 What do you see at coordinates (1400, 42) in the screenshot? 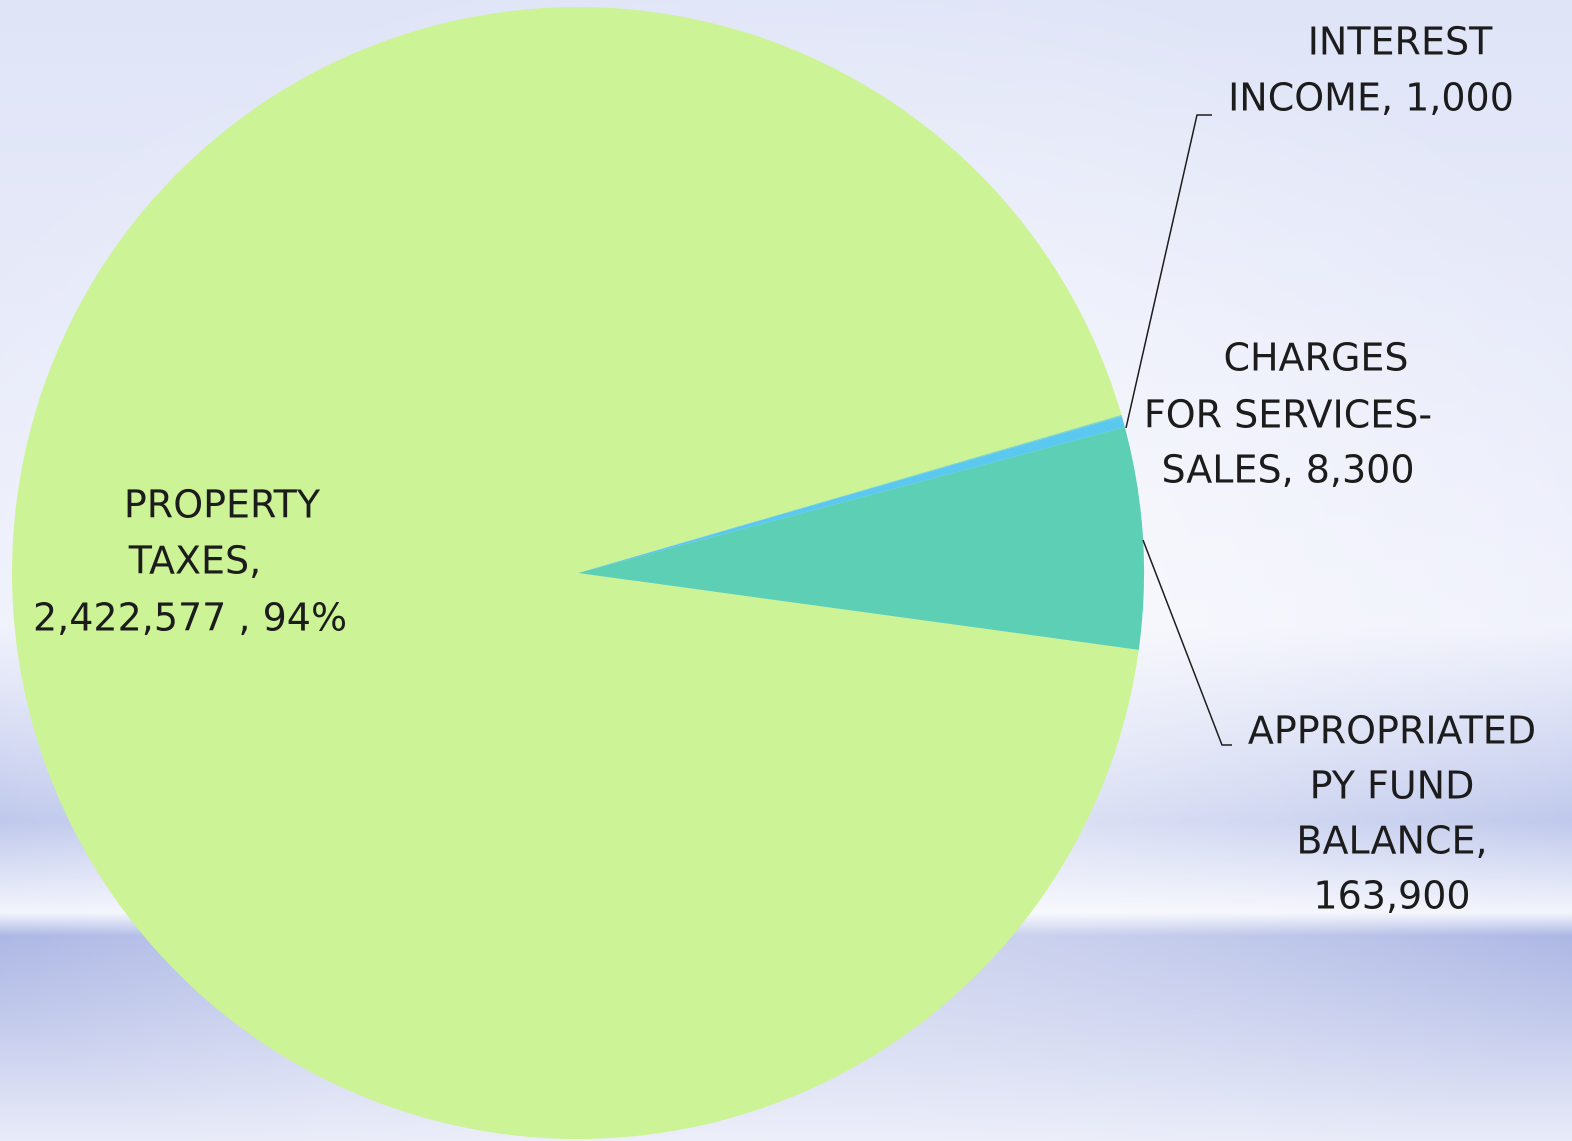
I see `data-label: INTEREST` at bounding box center [1400, 42].